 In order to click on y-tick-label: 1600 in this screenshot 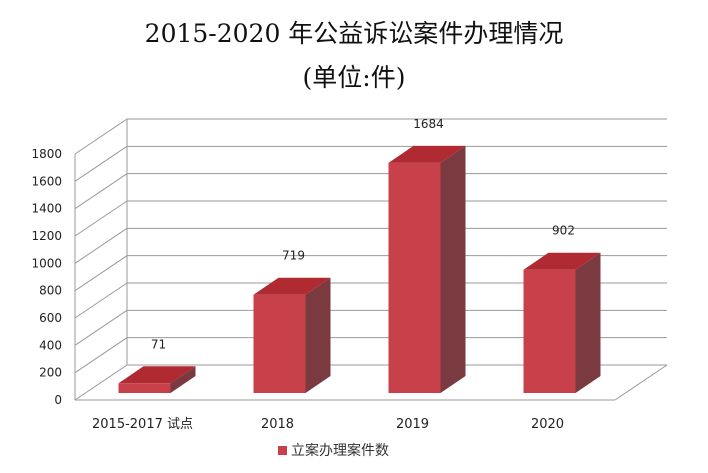, I will do `click(46, 181)`.